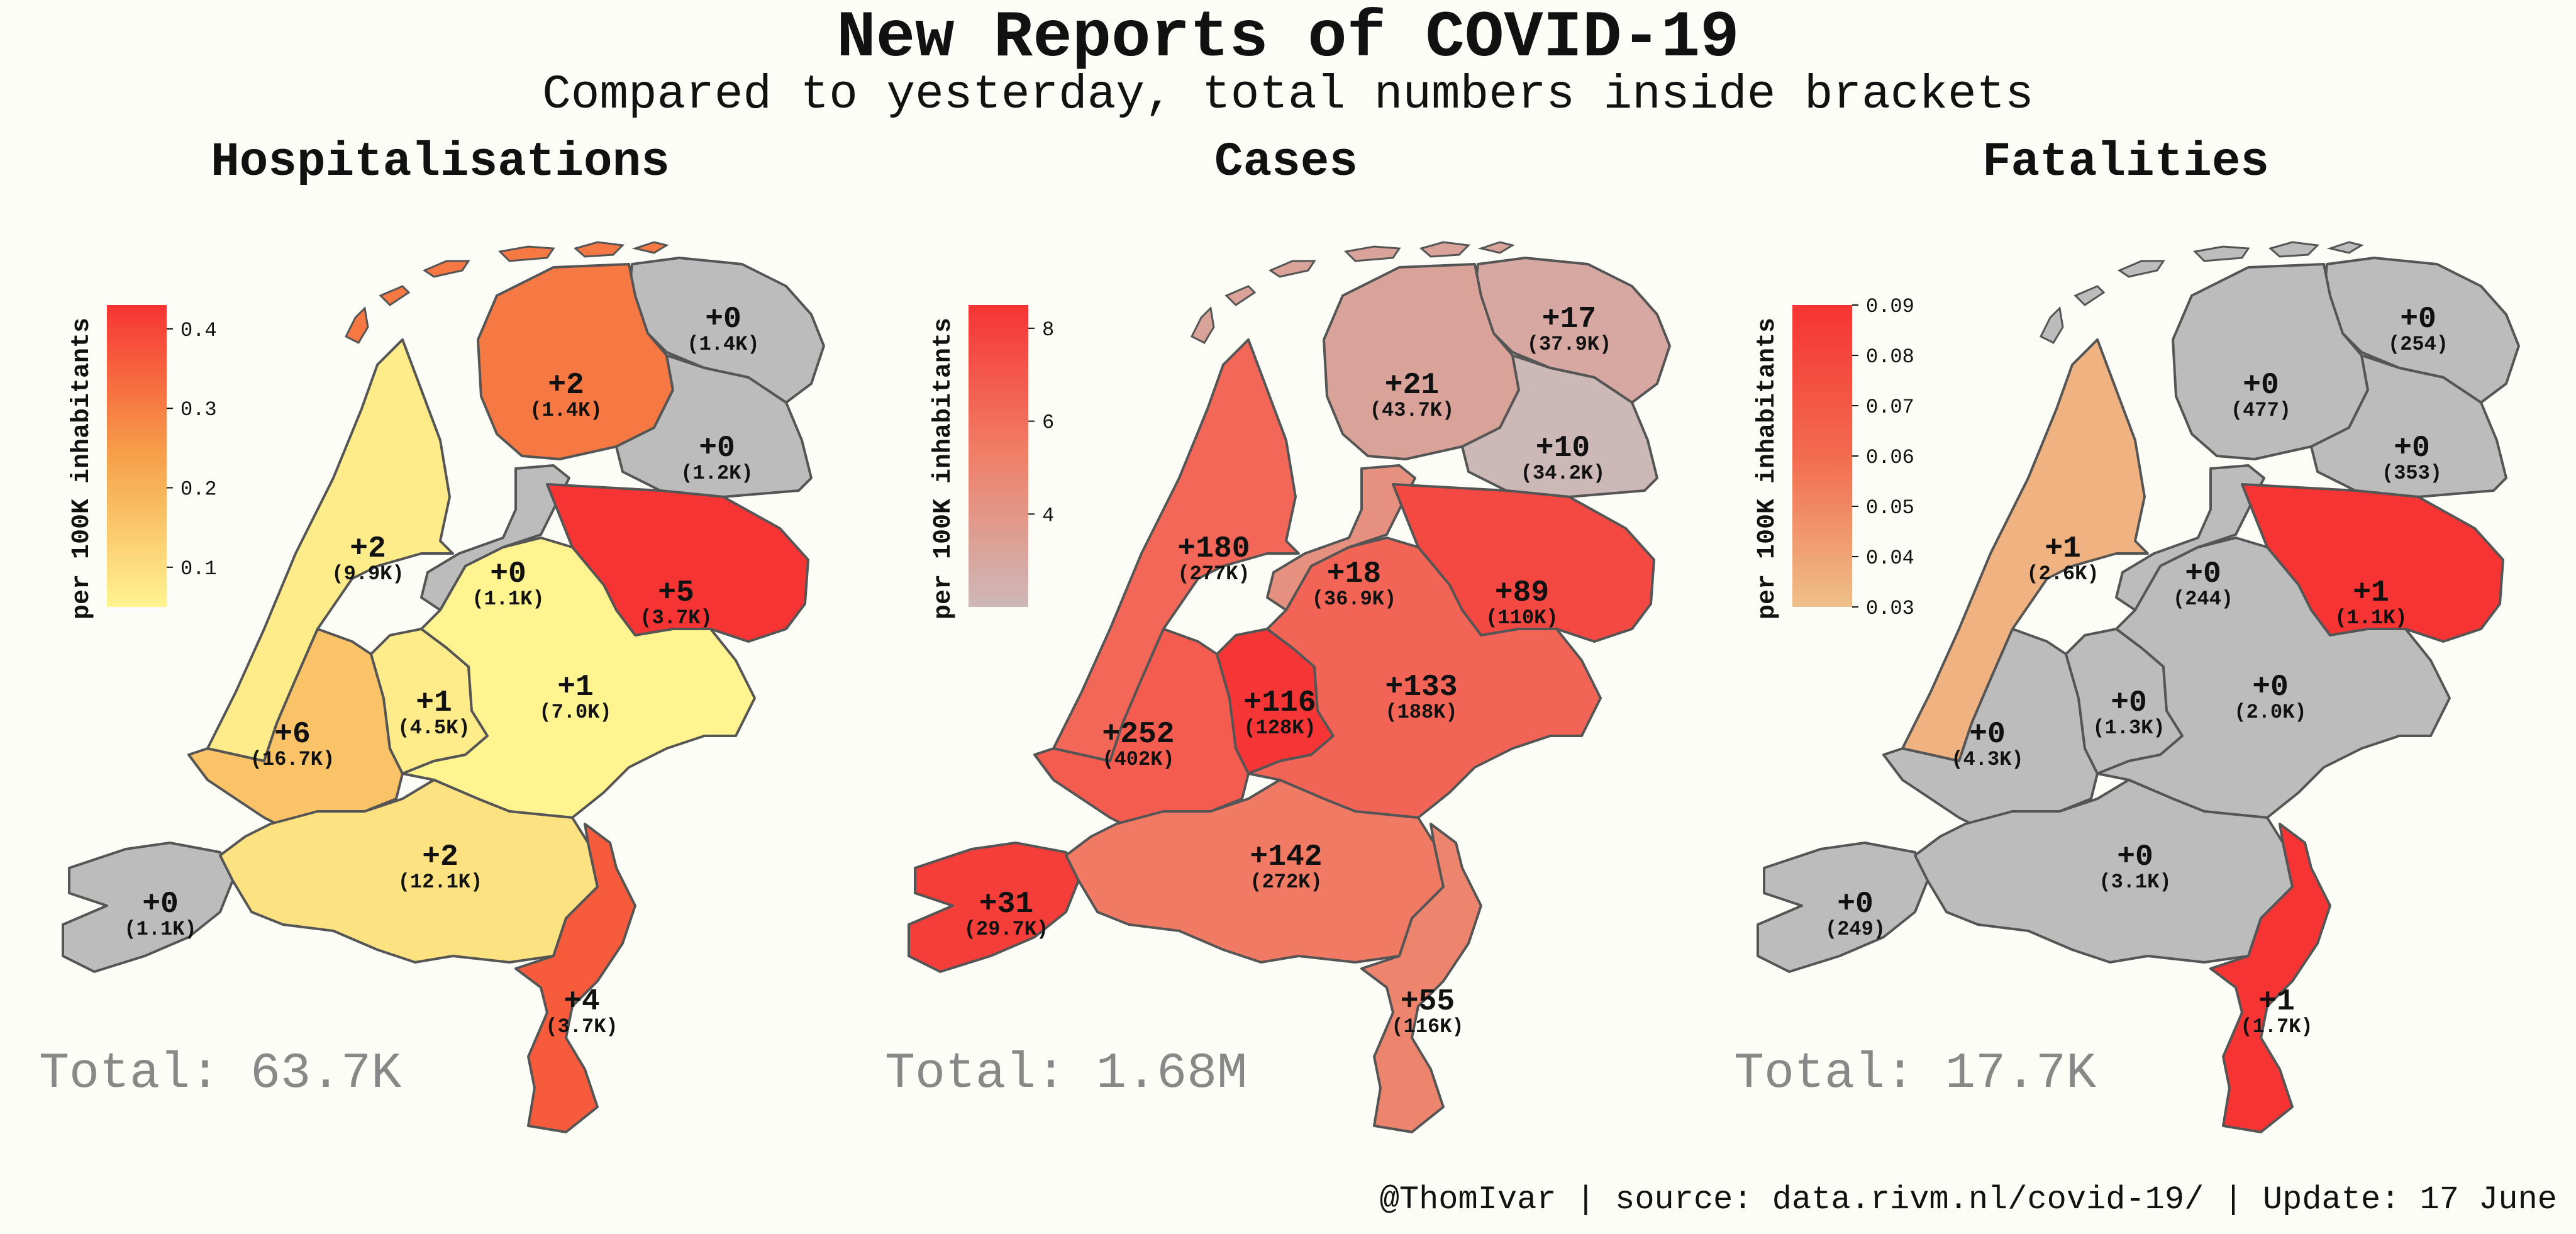  I want to click on label-total-zeeland: (1.1K), so click(160, 930).